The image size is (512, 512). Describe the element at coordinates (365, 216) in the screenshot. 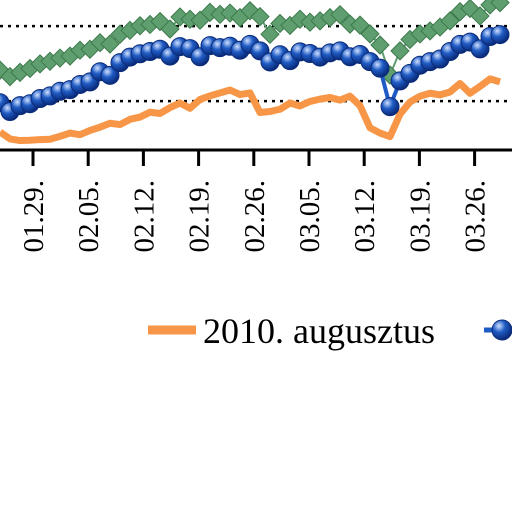

I see `x-tick-label: 03.12.` at that location.